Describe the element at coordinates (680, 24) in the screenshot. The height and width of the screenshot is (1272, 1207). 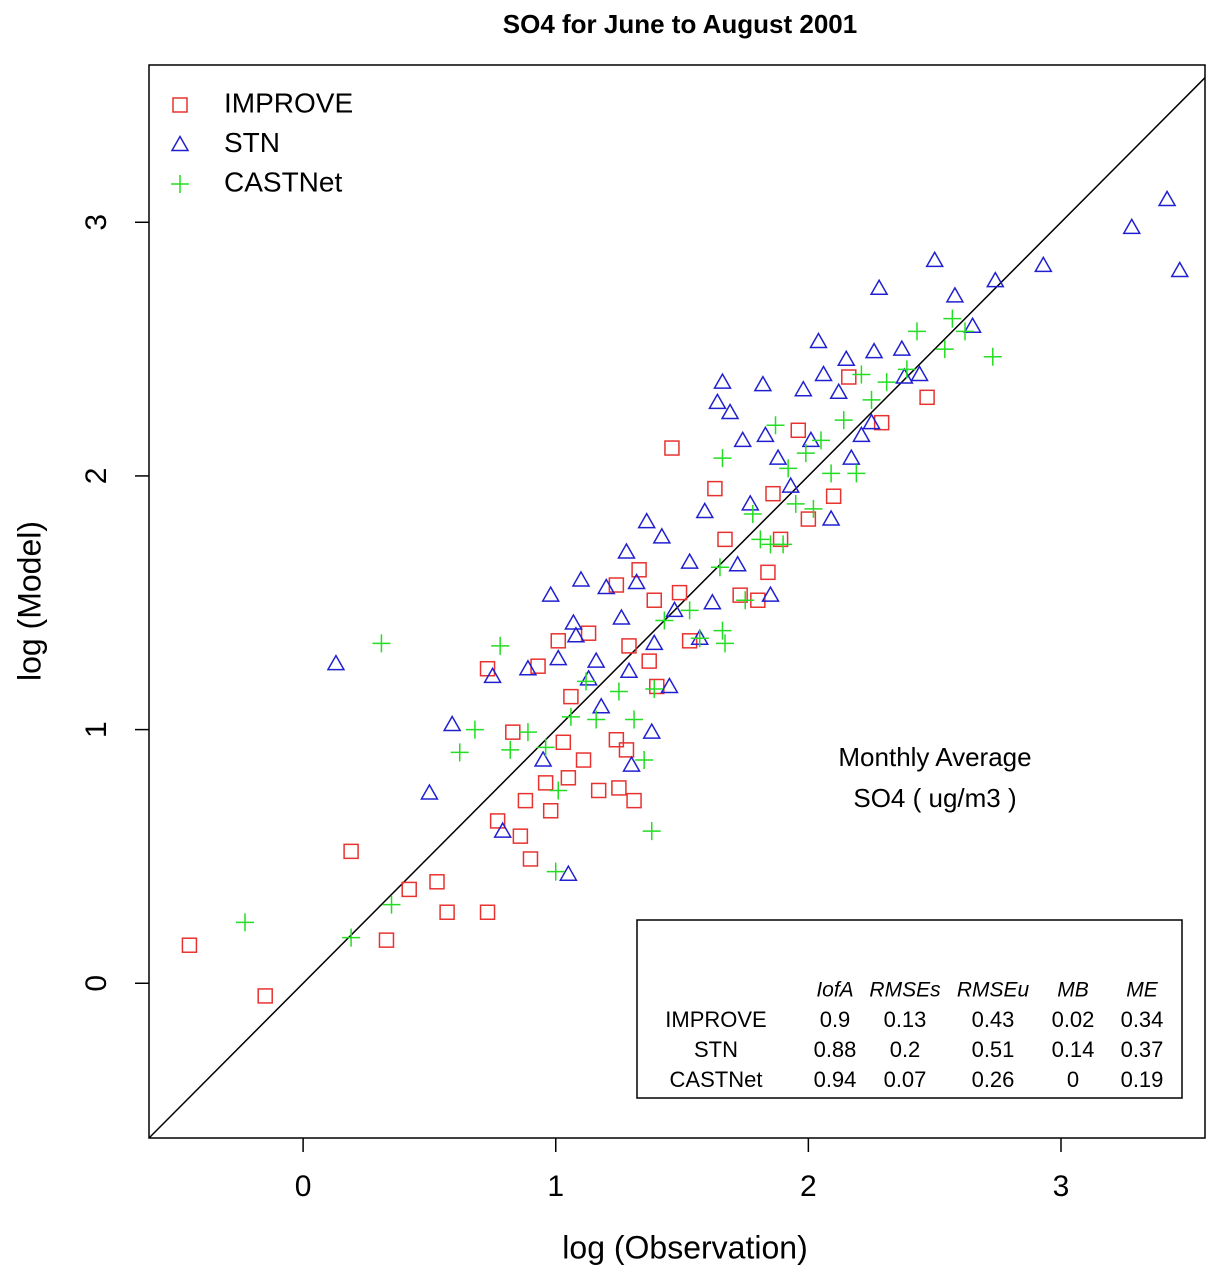
I see `chart-title: SO4 for June to August 2001` at that location.